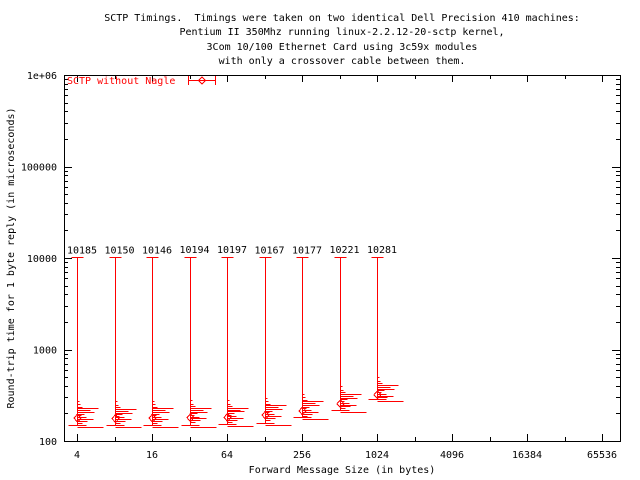 The width and height of the screenshot is (640, 480). What do you see at coordinates (452, 455) in the screenshot?
I see `x-tick-label: 4096` at bounding box center [452, 455].